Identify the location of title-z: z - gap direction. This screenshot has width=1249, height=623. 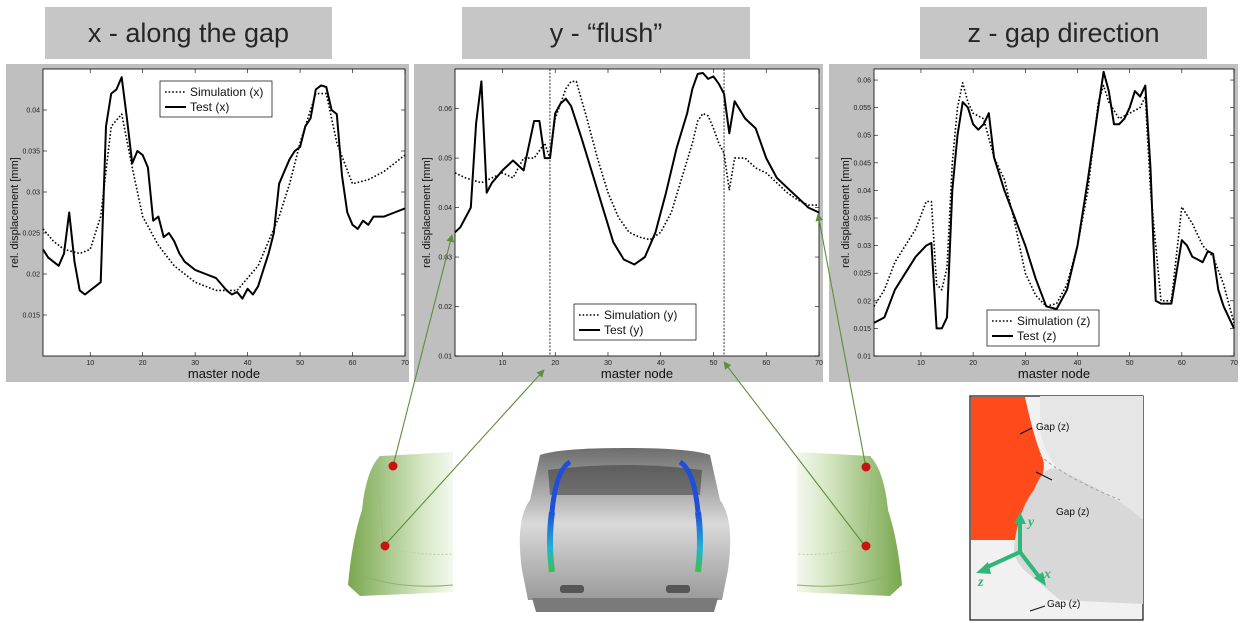
(1063, 33).